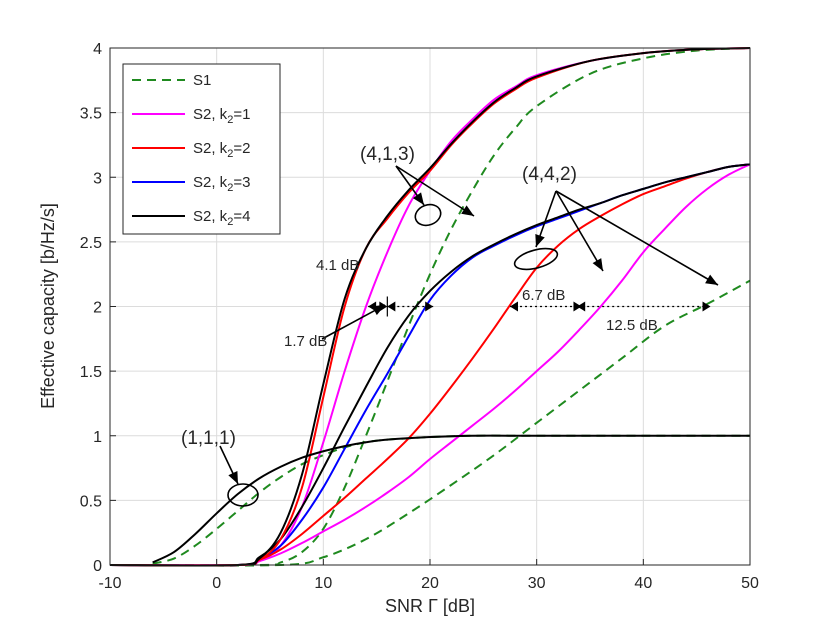 The image size is (830, 633). I want to click on y-tick-label: 2, so click(97, 308).